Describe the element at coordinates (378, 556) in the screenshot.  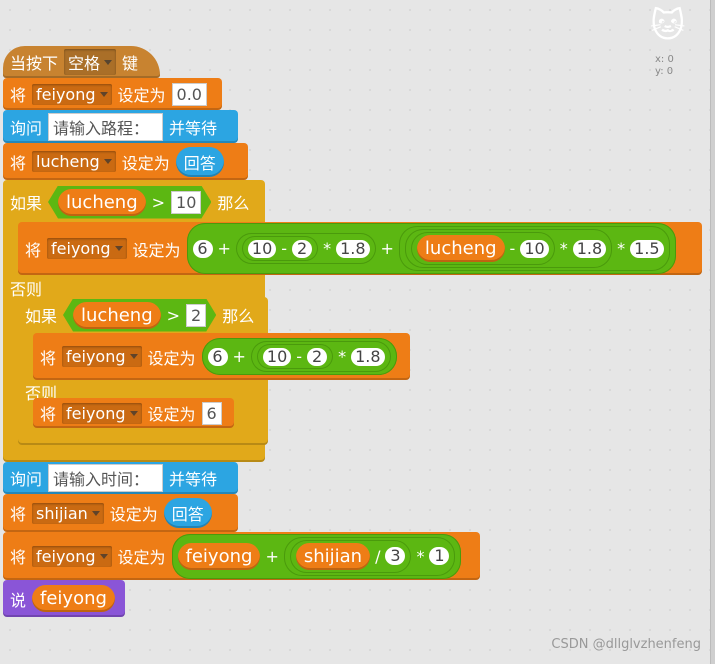
I see `op: /` at that location.